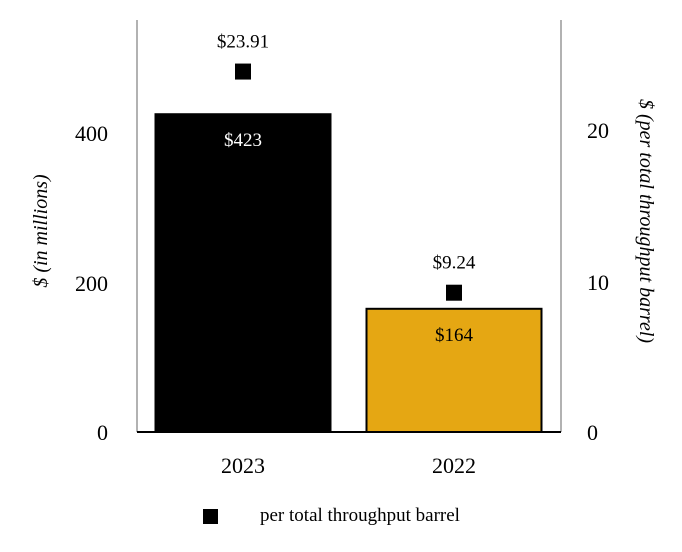 Image resolution: width=682 pixels, height=552 pixels. Describe the element at coordinates (454, 335) in the screenshot. I see `bar-label-2022: $164` at that location.